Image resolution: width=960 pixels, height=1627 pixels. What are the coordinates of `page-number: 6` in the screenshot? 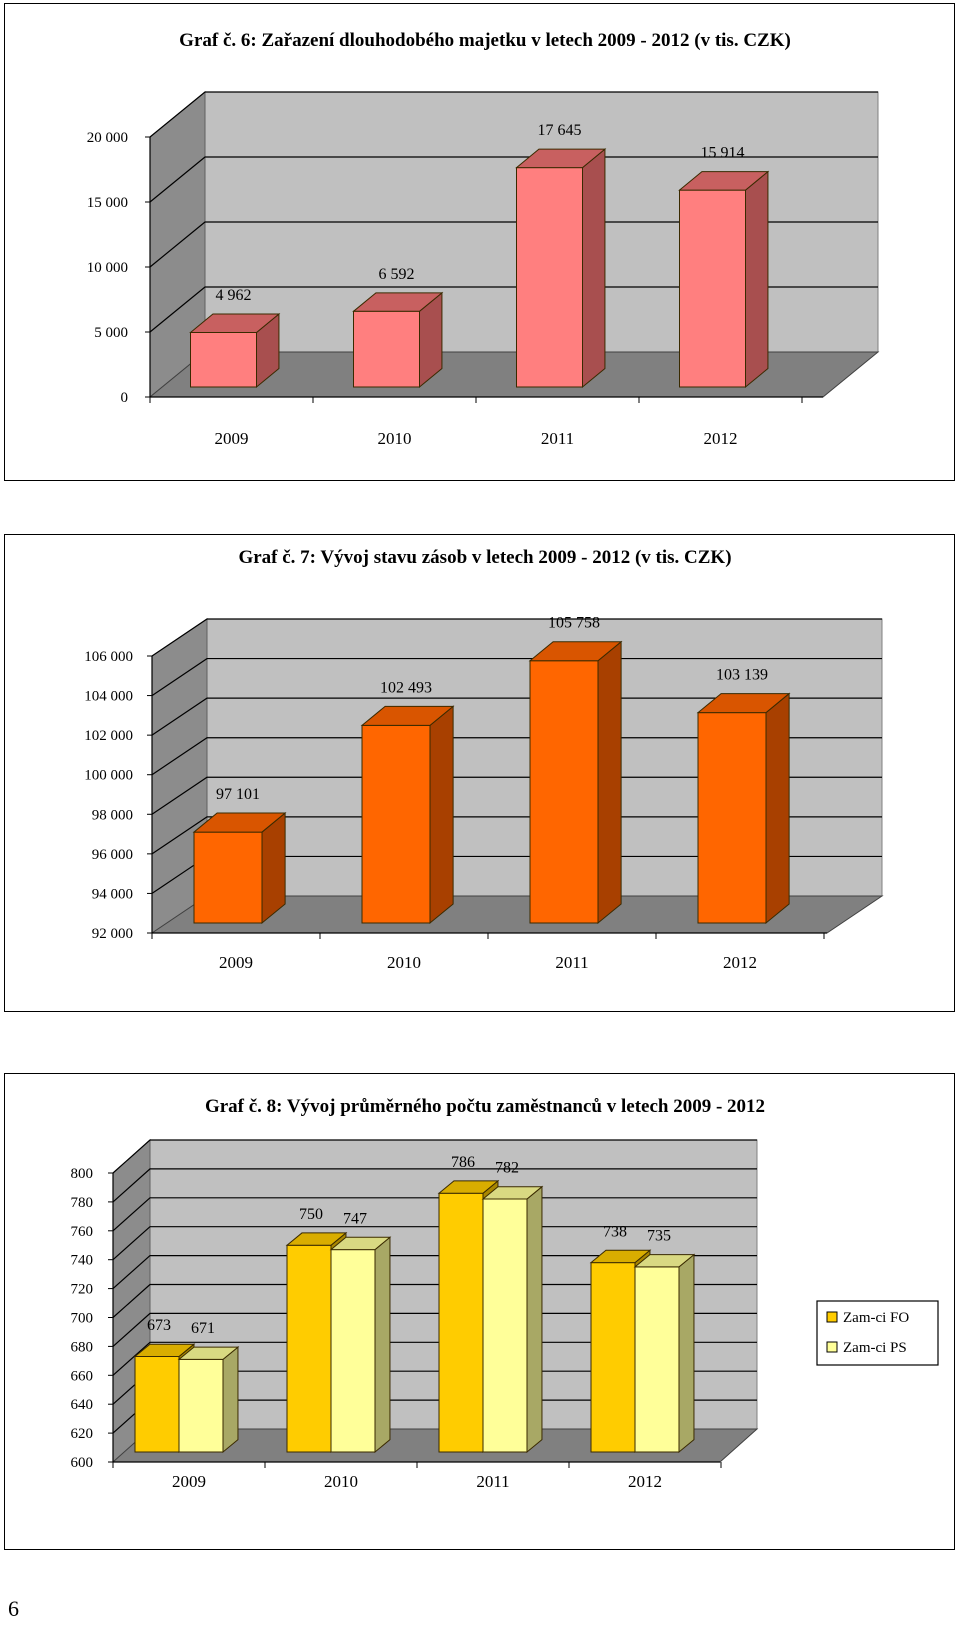 It's located at (13, 1608).